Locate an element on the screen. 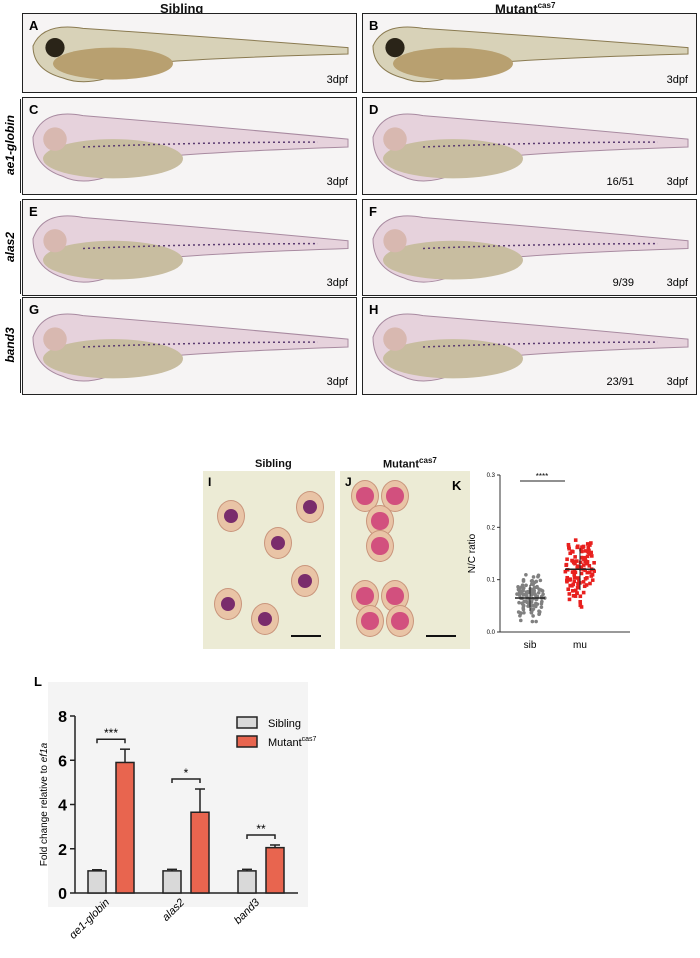  penetrance-count: 16/51 is located at coordinates (620, 182).